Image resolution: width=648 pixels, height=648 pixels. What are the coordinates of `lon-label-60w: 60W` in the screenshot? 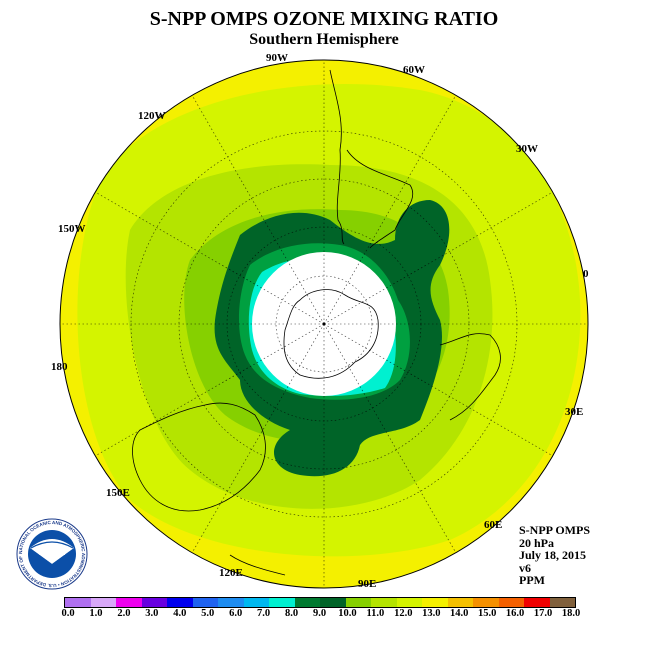 It's located at (414, 70).